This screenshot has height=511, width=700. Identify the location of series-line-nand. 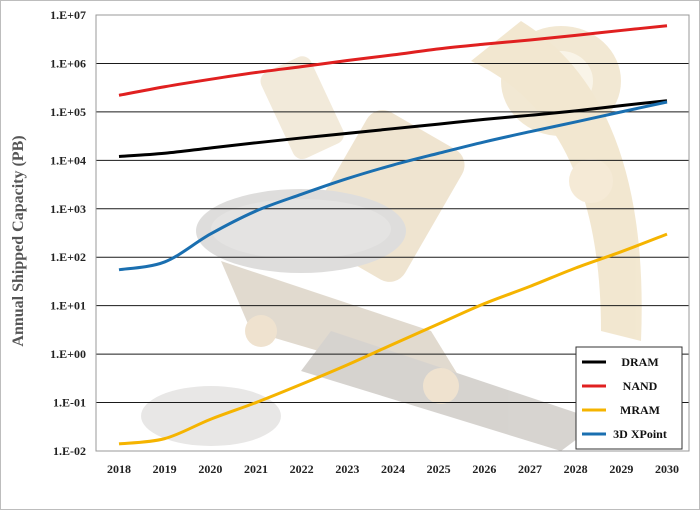
(393, 60).